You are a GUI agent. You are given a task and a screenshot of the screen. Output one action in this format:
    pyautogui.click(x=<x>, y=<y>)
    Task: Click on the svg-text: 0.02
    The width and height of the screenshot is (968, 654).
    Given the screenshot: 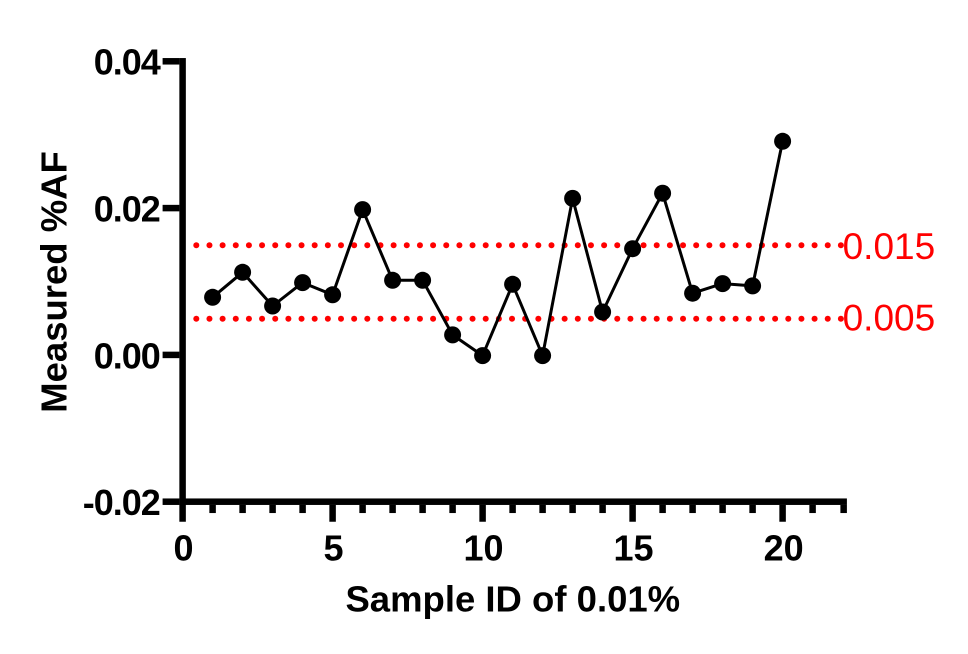 What is the action you would take?
    pyautogui.click(x=127, y=209)
    